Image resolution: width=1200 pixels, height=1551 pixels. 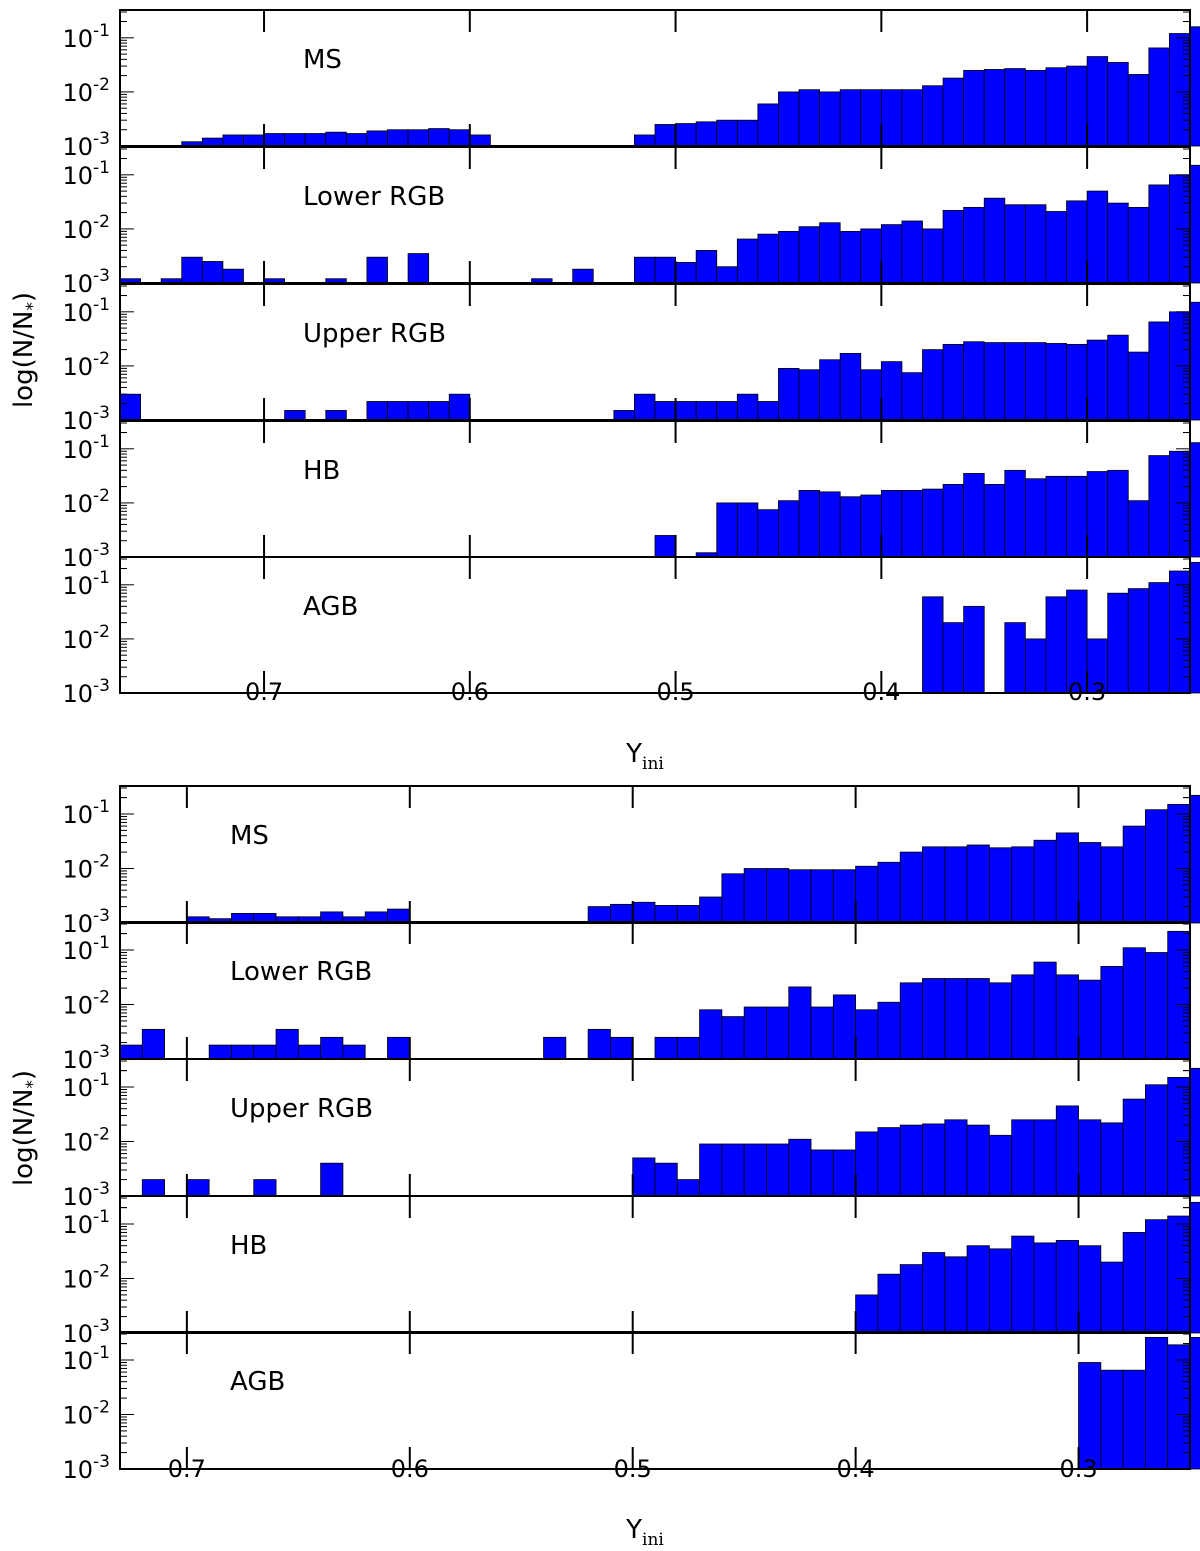 What do you see at coordinates (301, 1109) in the screenshot?
I see `panel-label: Upper RGB` at bounding box center [301, 1109].